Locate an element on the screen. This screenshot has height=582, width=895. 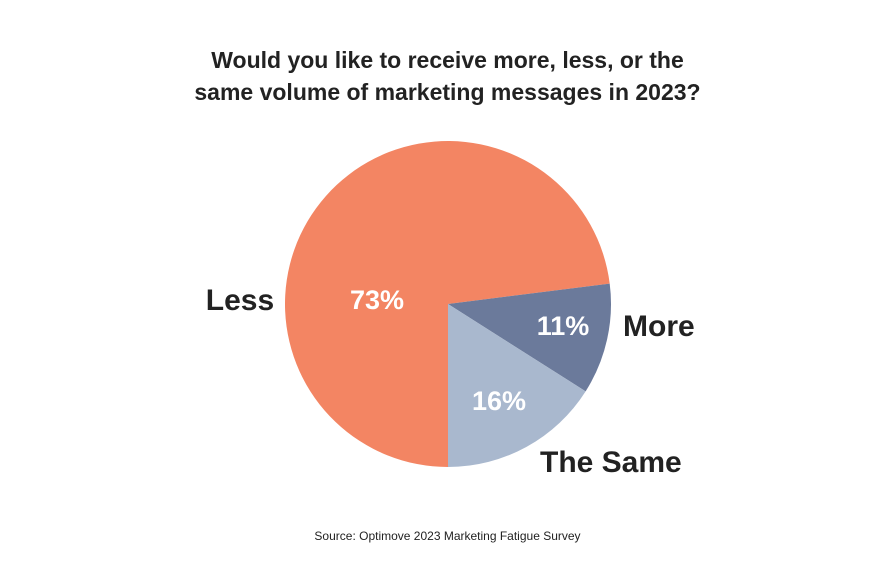
category-label-the-same: The Same is located at coordinates (611, 462).